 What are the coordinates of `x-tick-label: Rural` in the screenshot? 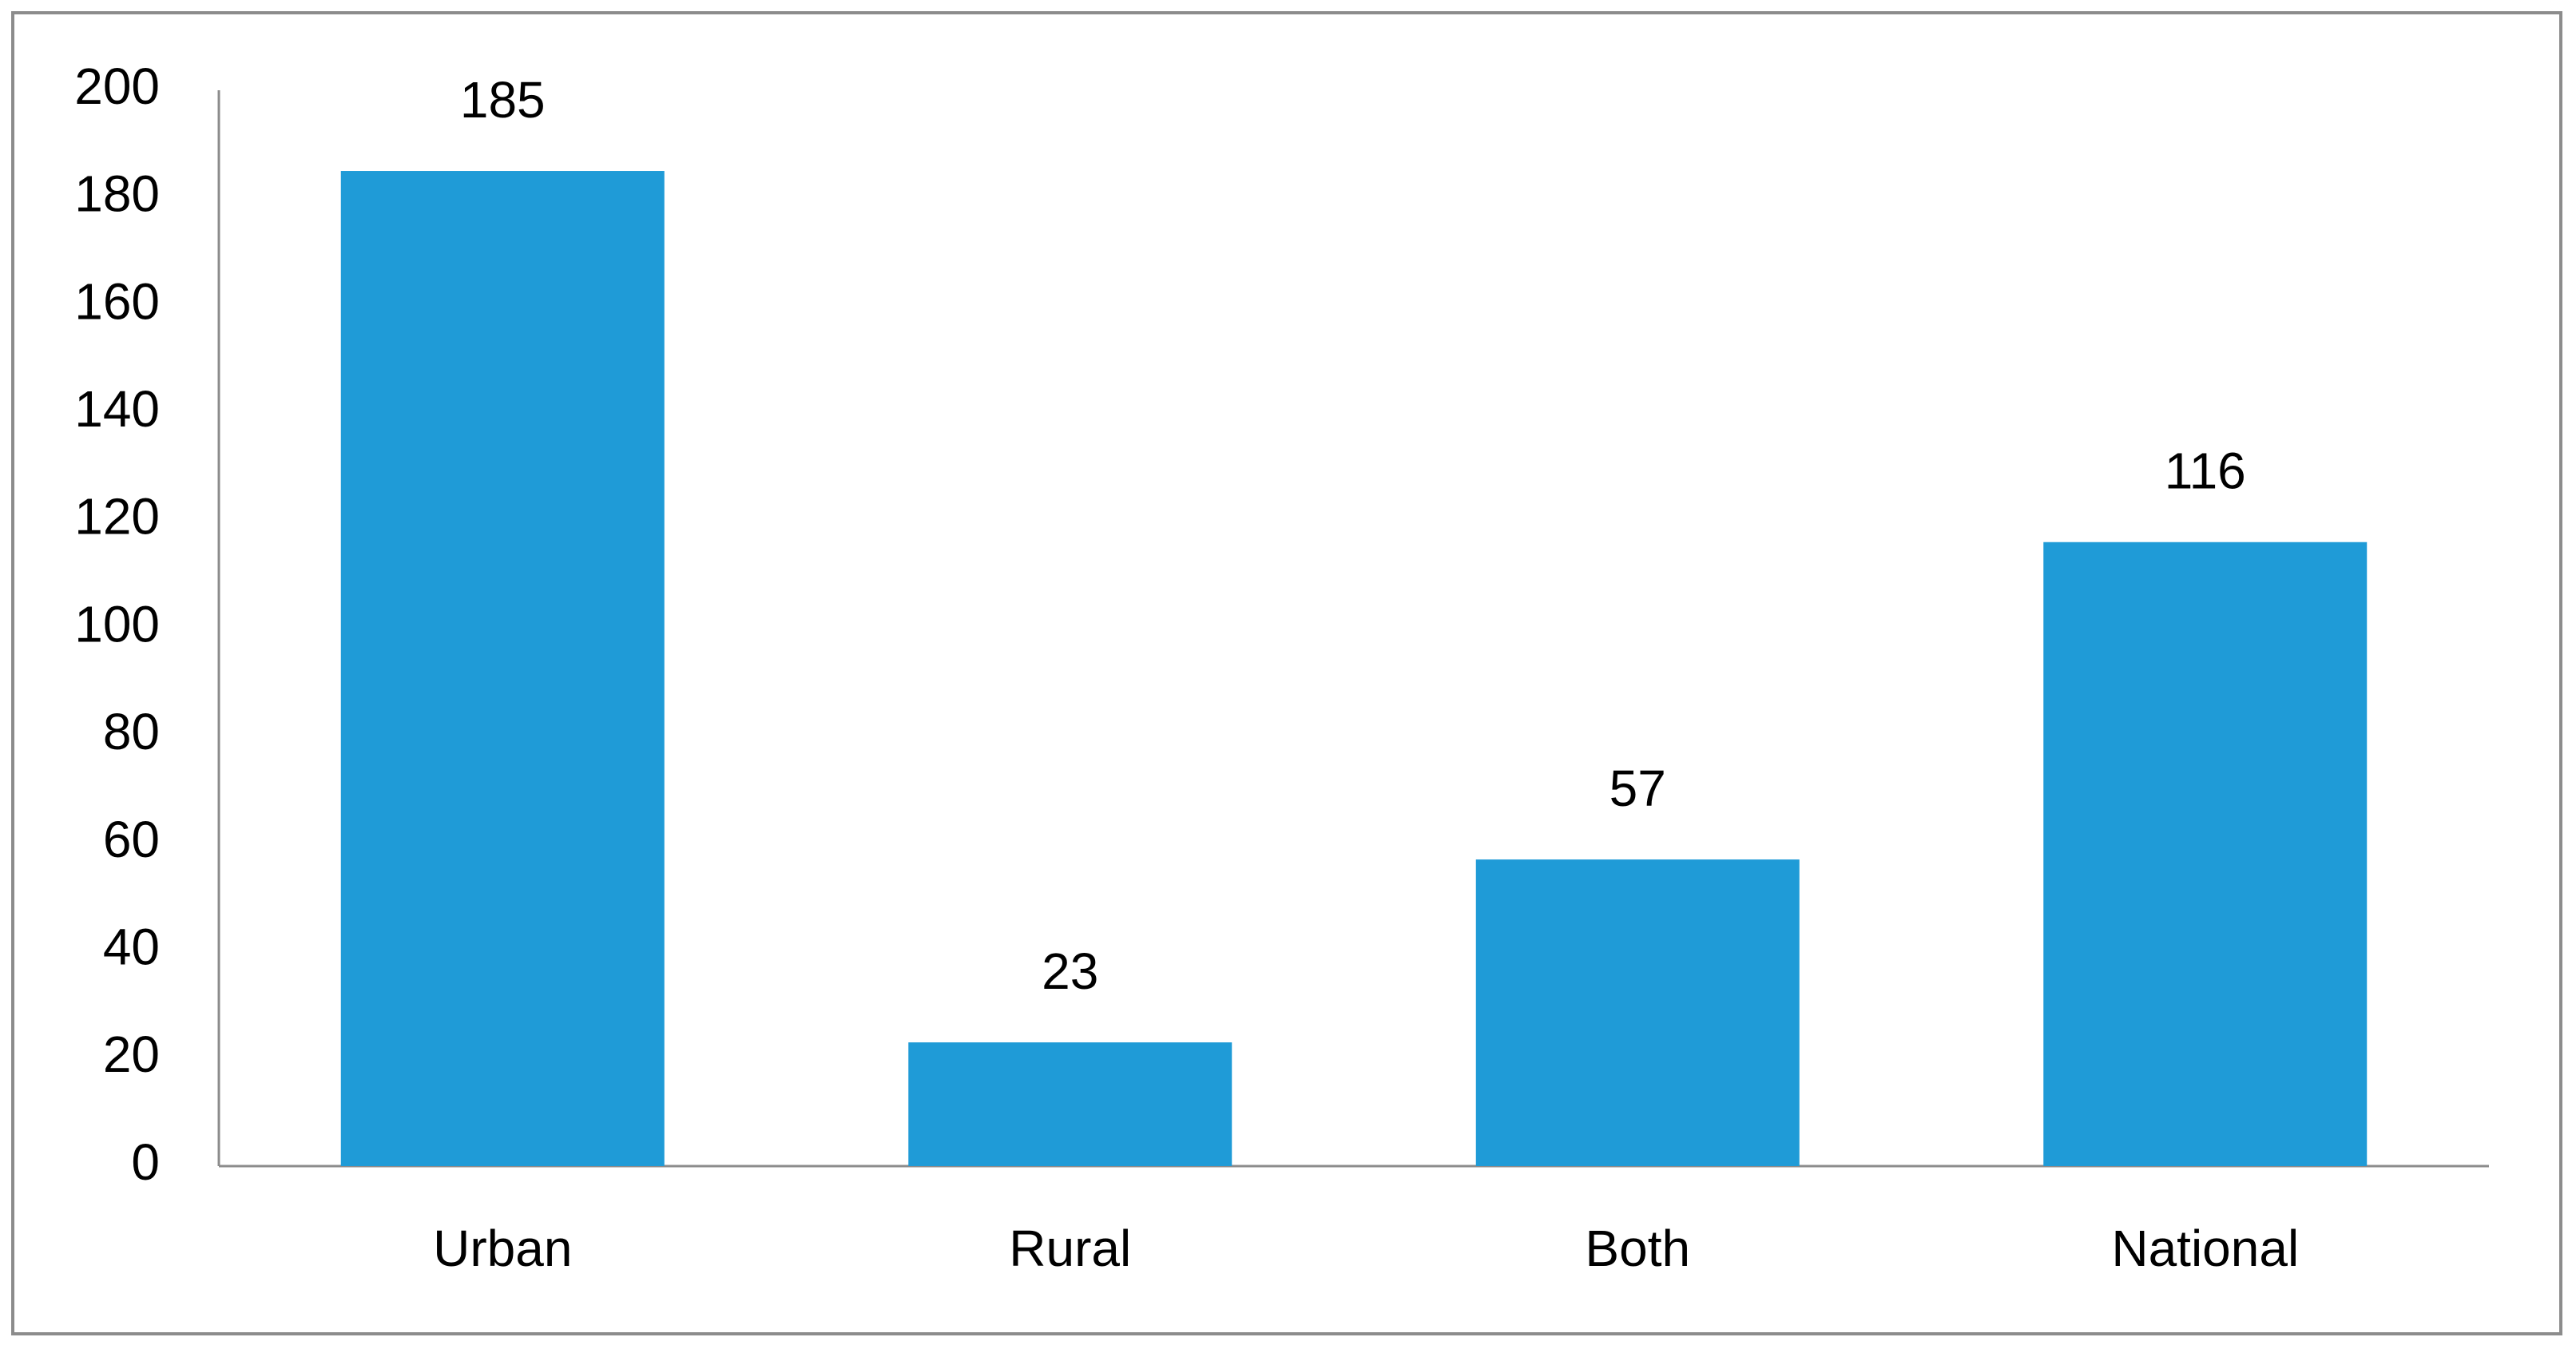 It's located at (1070, 1248).